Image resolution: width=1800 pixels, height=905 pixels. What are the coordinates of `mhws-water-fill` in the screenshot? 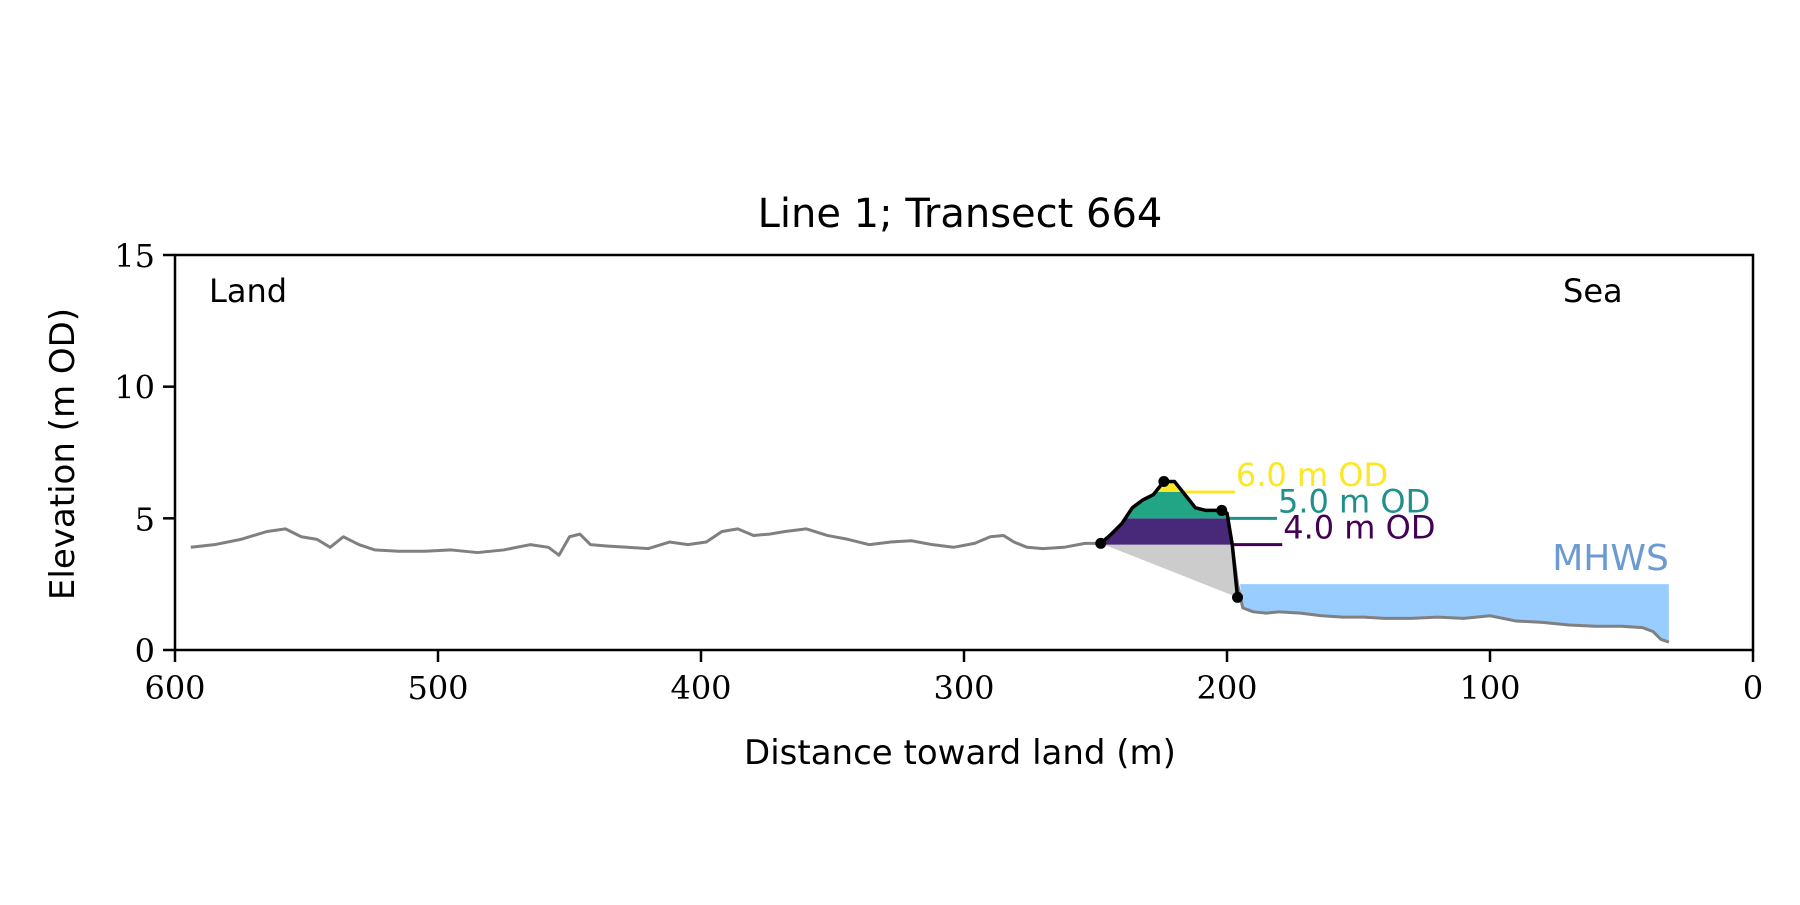 It's located at (1454, 613).